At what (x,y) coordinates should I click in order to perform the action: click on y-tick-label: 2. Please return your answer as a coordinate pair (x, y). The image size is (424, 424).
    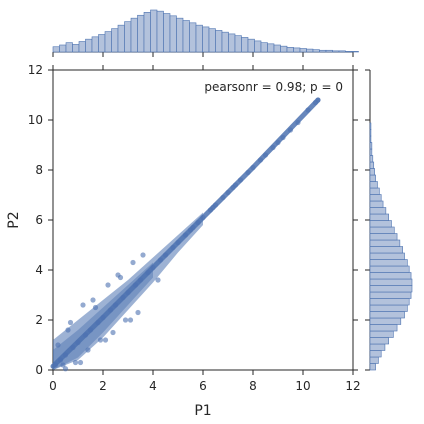
    Looking at the image, I should click on (39, 320).